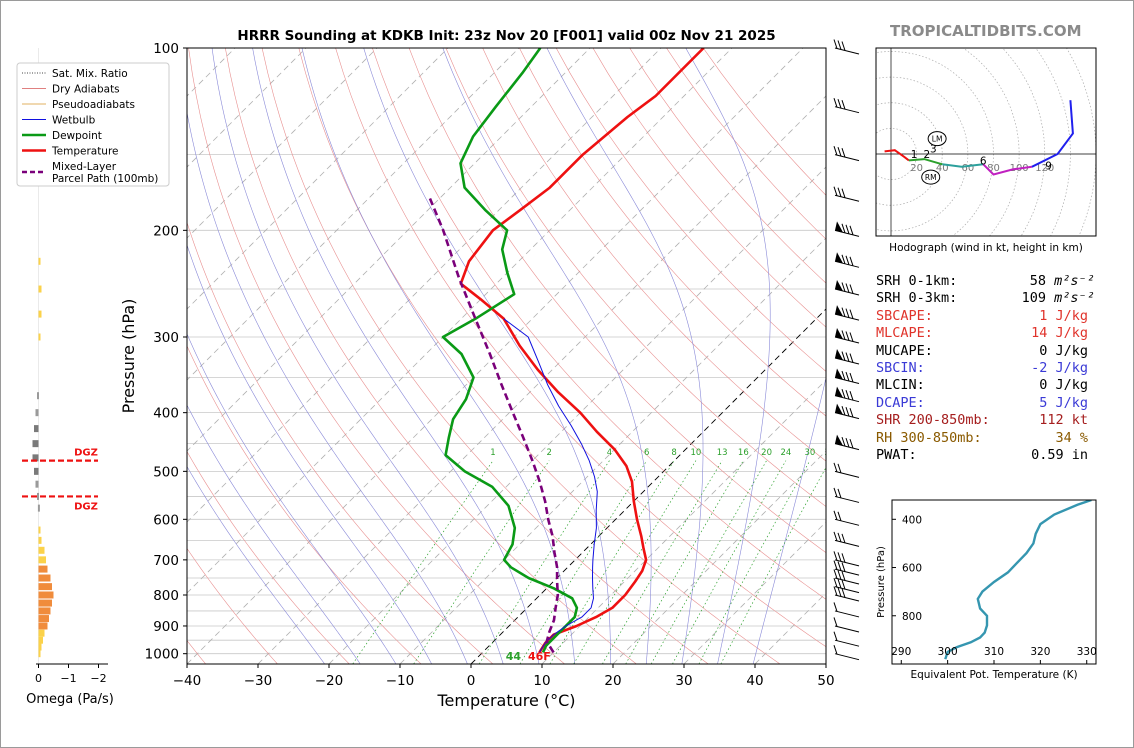 This screenshot has width=1134, height=748. I want to click on stat-value: 5 J/kg, so click(1063, 402).